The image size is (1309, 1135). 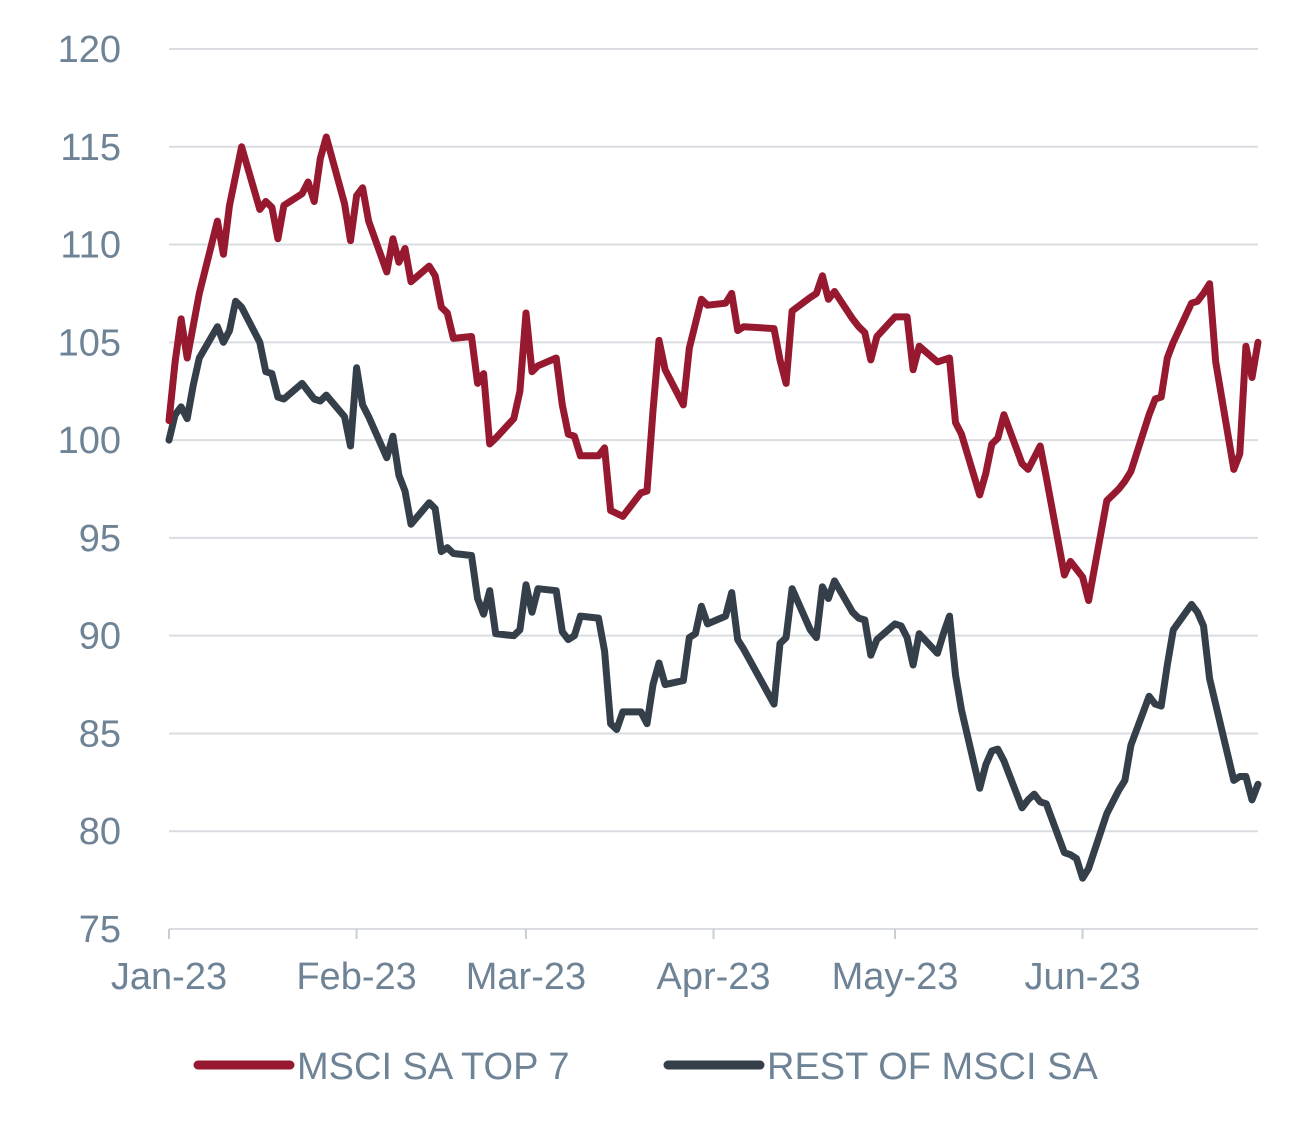 What do you see at coordinates (169, 977) in the screenshot?
I see `x-tick-label-0: Jan-23` at bounding box center [169, 977].